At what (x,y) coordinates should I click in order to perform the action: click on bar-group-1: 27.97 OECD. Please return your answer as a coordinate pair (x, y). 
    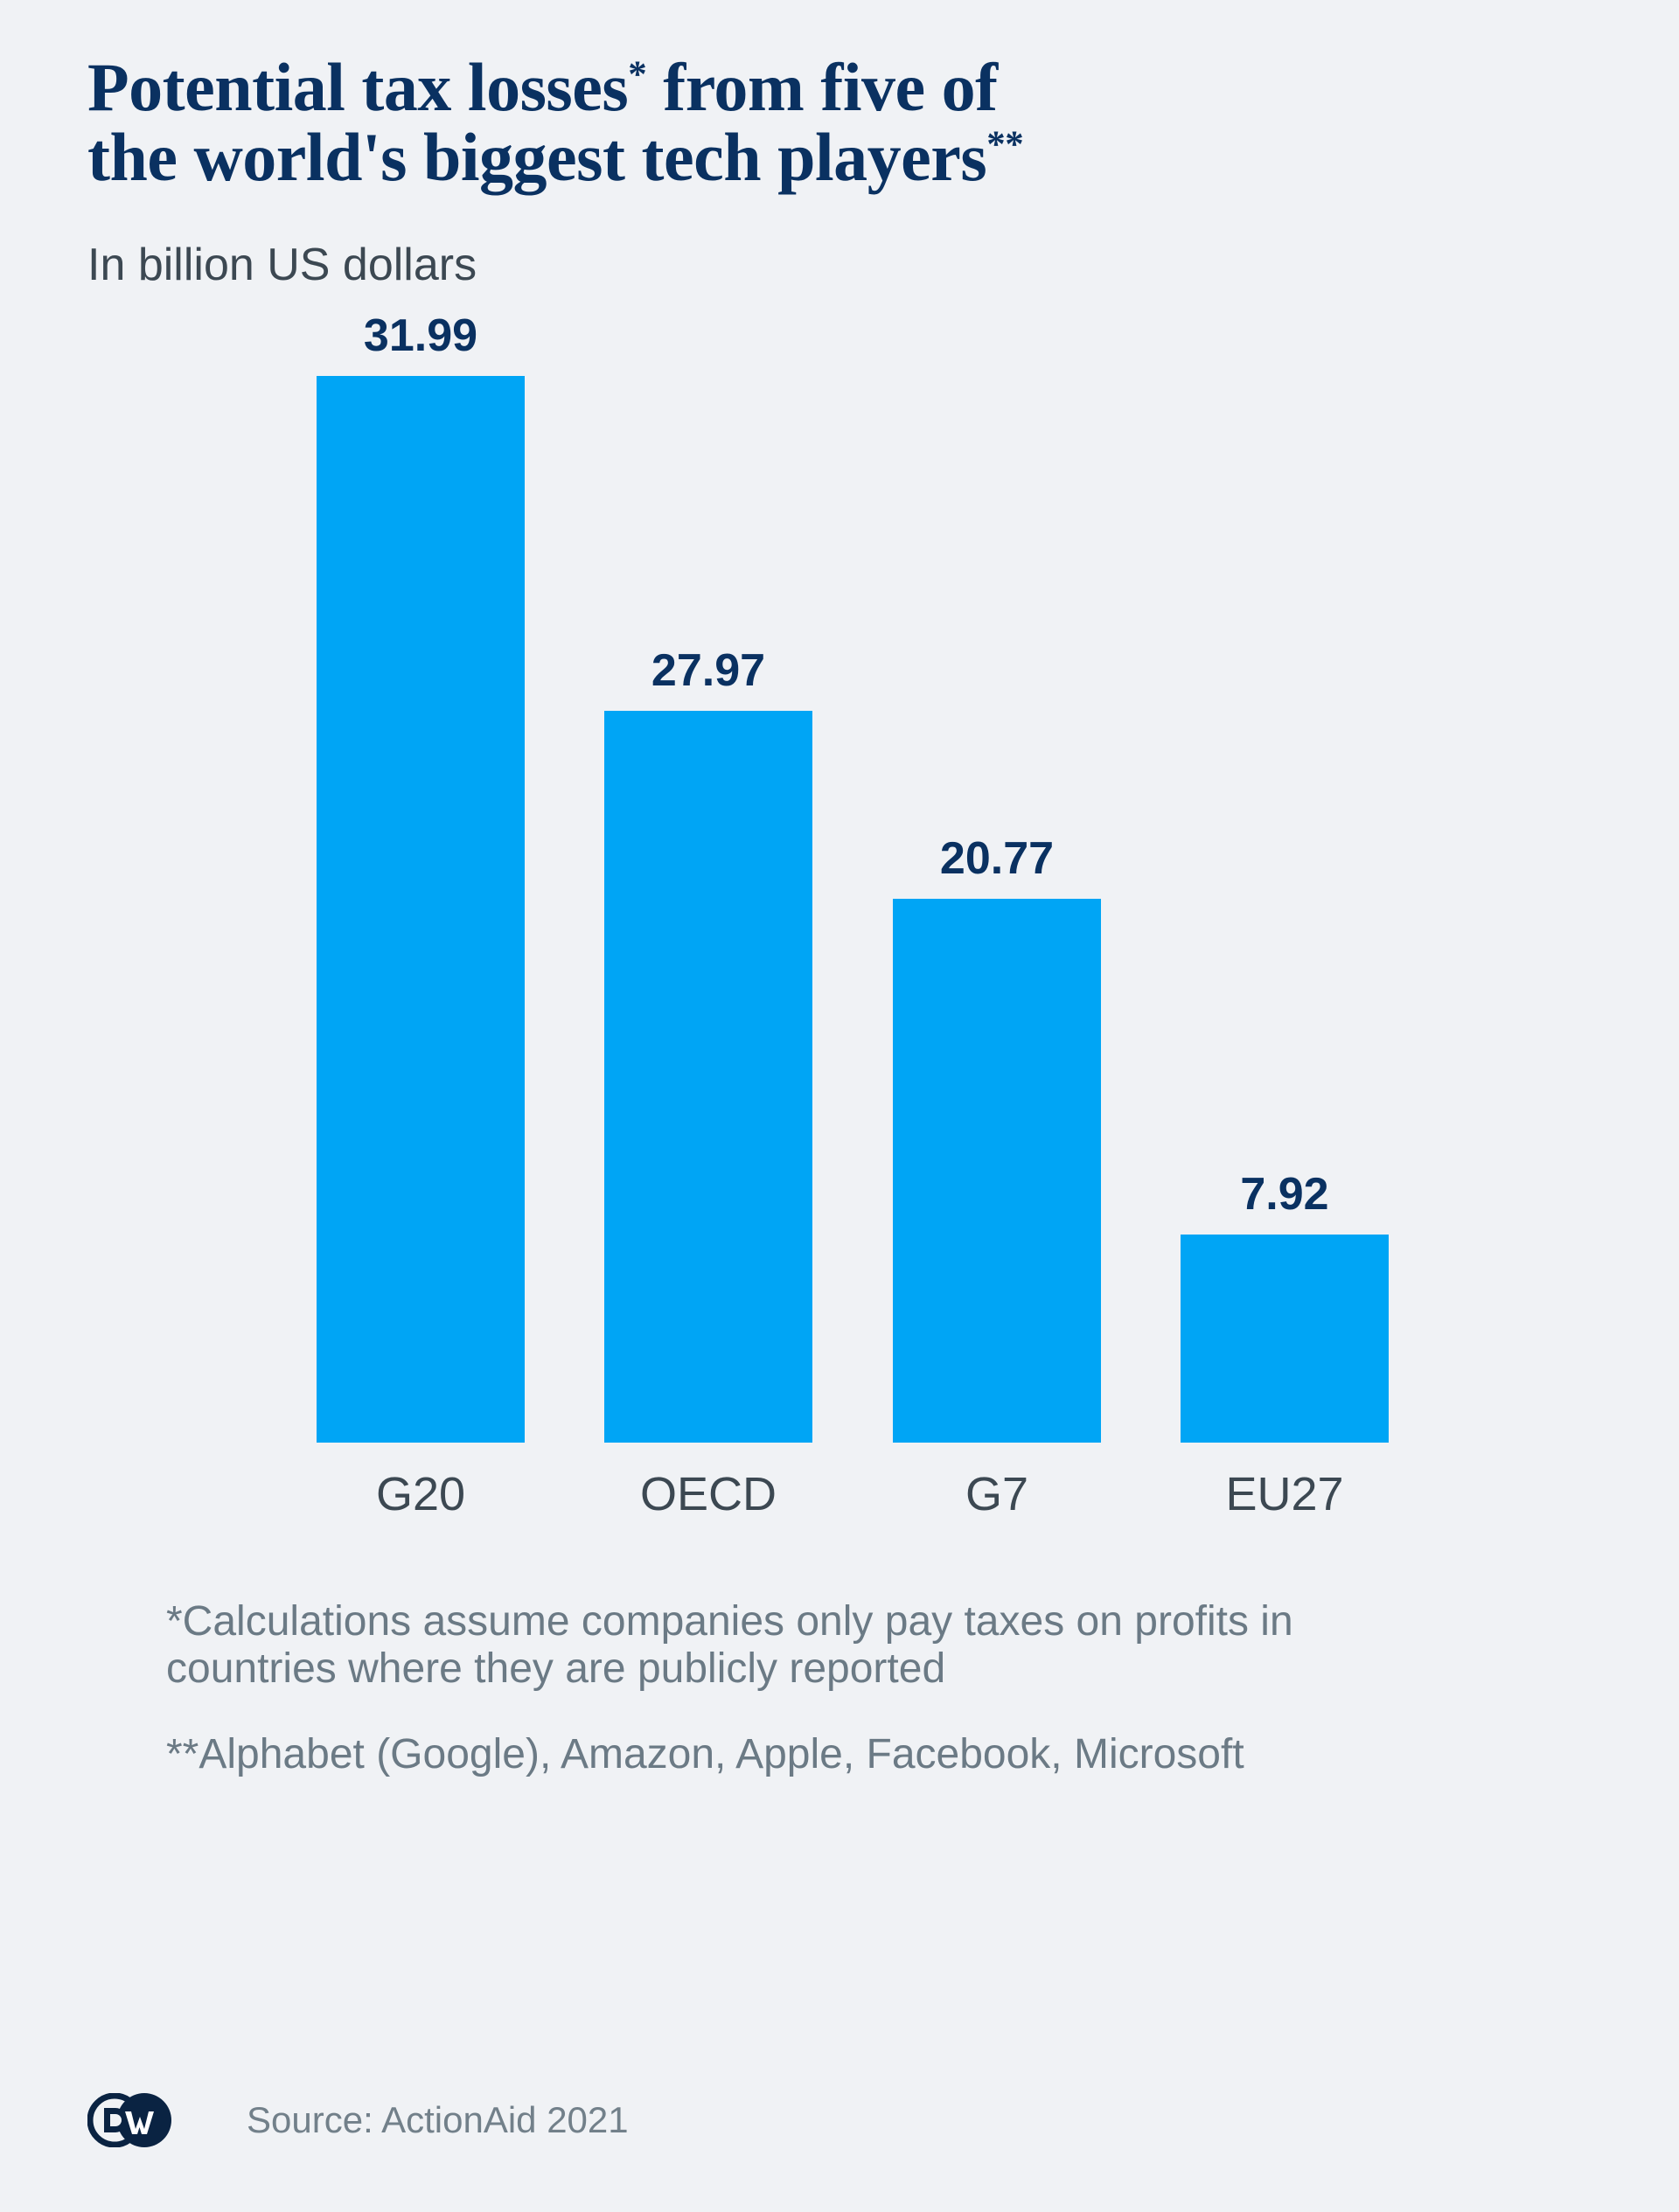
    Looking at the image, I should click on (708, 1083).